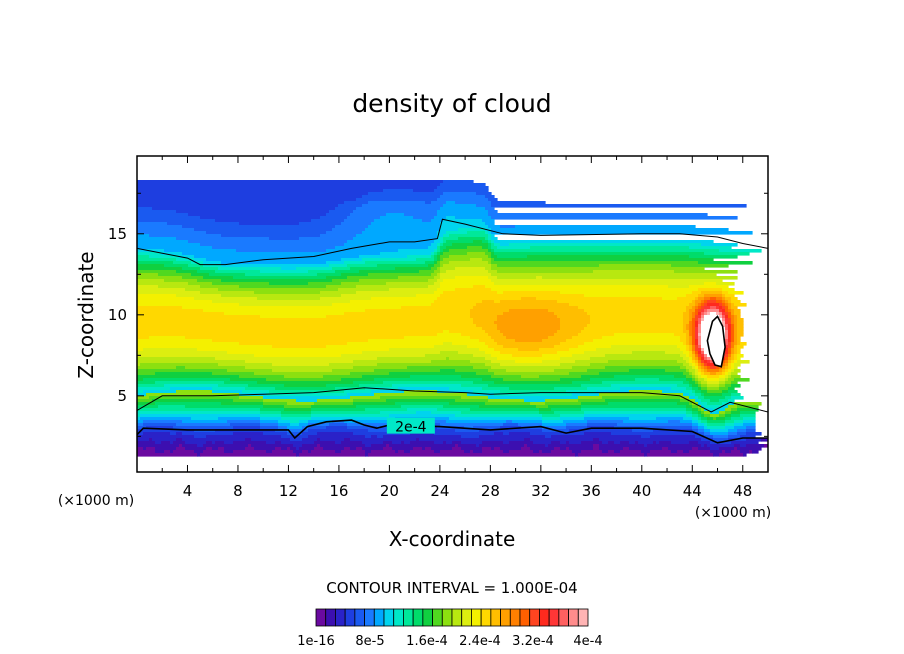 This screenshot has width=904, height=654. Describe the element at coordinates (540, 491) in the screenshot. I see `x-tick-label: 32` at that location.